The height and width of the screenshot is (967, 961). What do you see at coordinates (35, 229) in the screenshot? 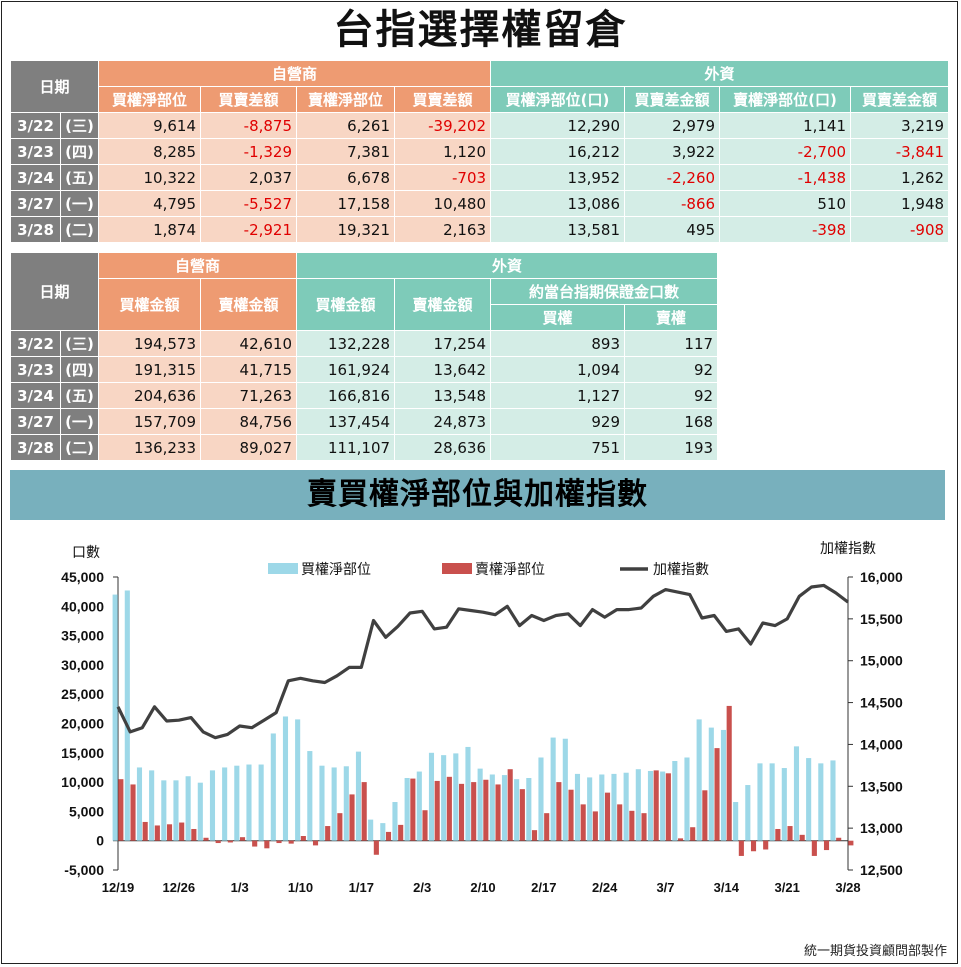
I see `row-date: 3/28` at bounding box center [35, 229].